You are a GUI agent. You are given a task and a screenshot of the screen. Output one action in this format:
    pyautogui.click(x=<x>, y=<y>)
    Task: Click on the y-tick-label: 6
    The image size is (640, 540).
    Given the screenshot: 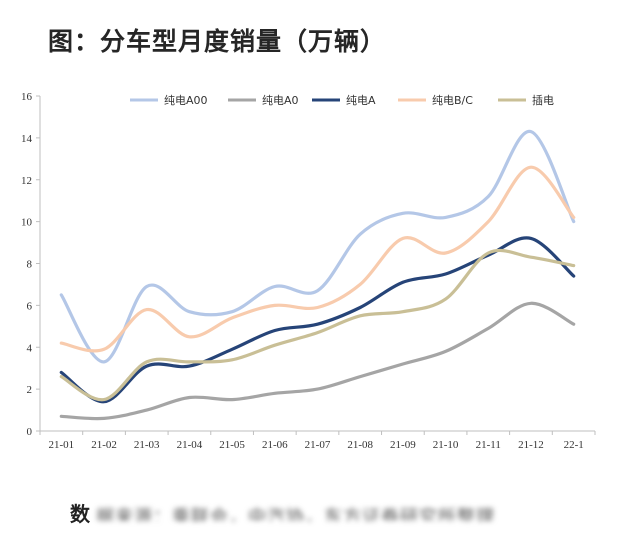 What is the action you would take?
    pyautogui.click(x=30, y=306)
    